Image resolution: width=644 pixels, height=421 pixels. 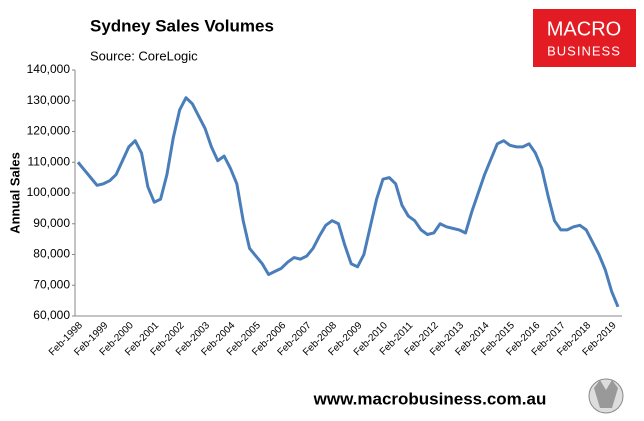 What do you see at coordinates (49, 192) in the screenshot?
I see `y-tick-label: 100,000` at bounding box center [49, 192].